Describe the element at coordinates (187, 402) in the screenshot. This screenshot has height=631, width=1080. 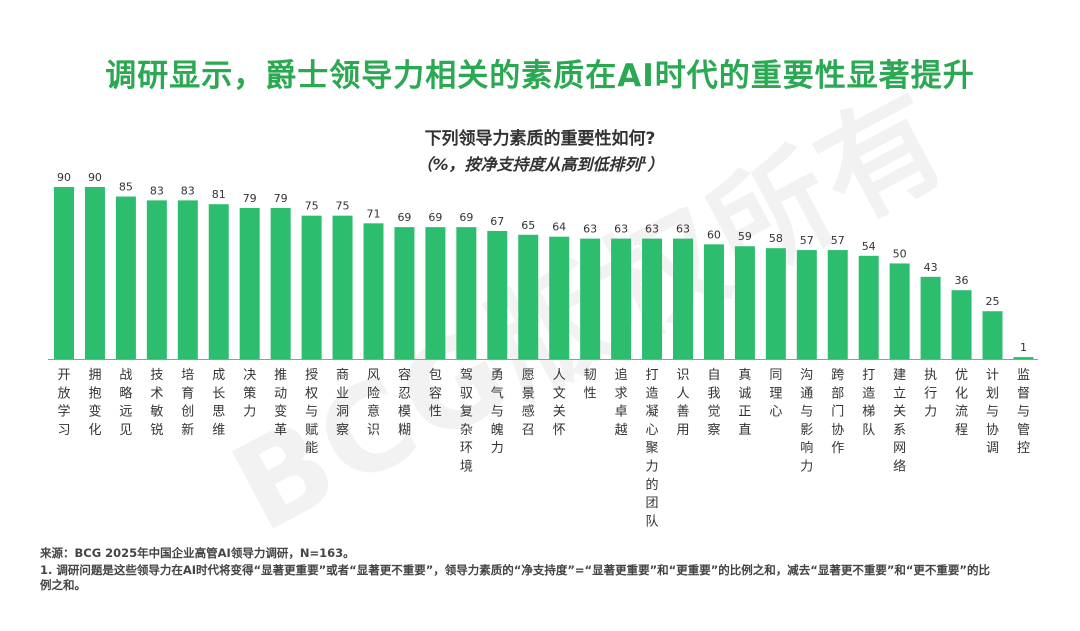
I see `category-label: 培育创新` at that location.